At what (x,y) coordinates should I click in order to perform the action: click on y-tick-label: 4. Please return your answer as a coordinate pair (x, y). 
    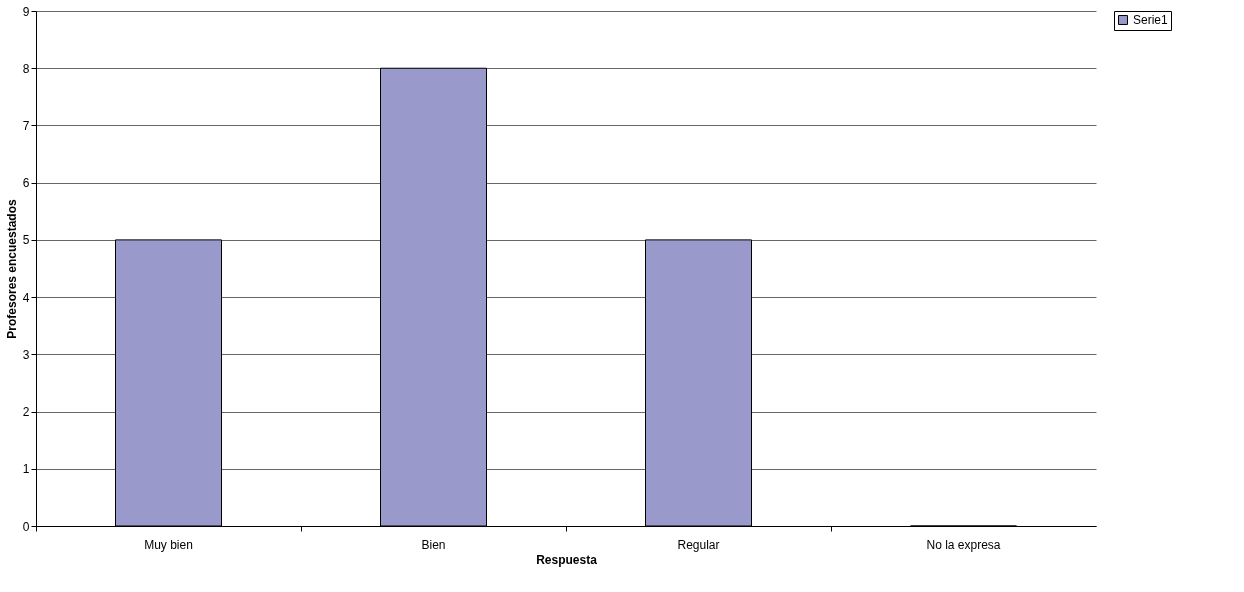
    Looking at the image, I should click on (26, 297).